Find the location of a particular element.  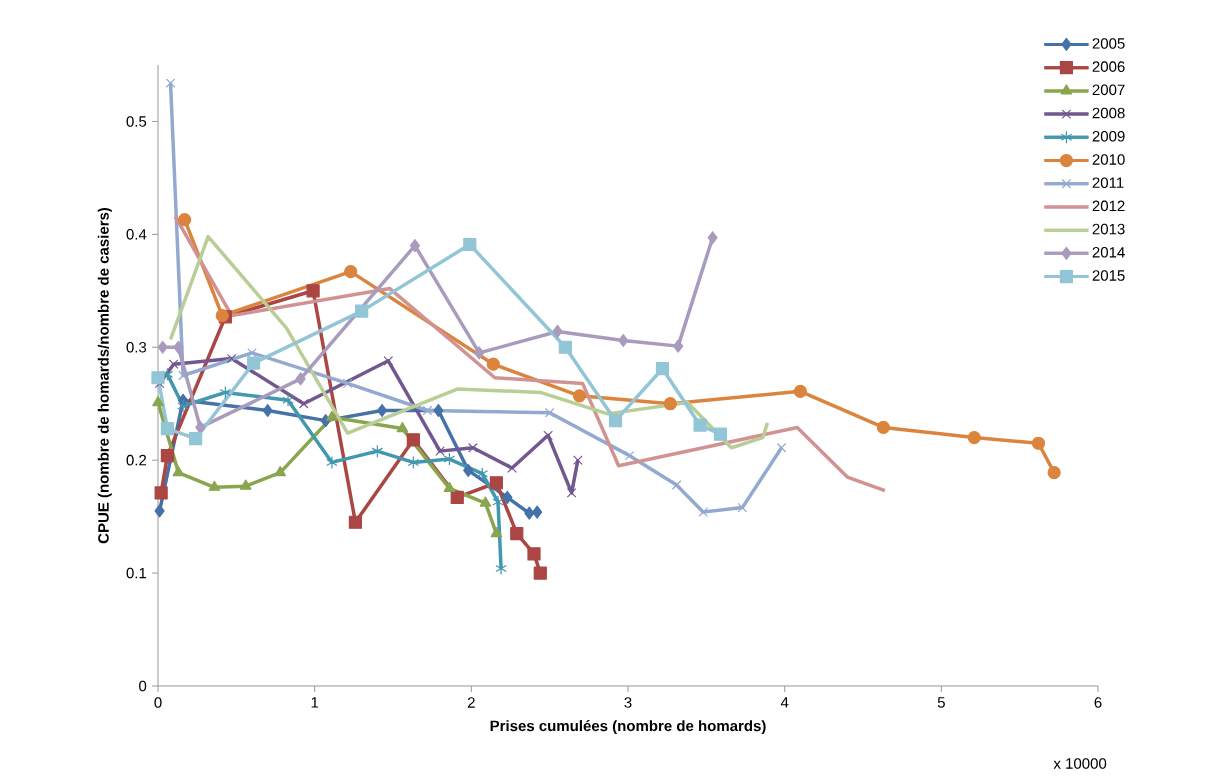

legend-label: 2005 is located at coordinates (1108, 43).